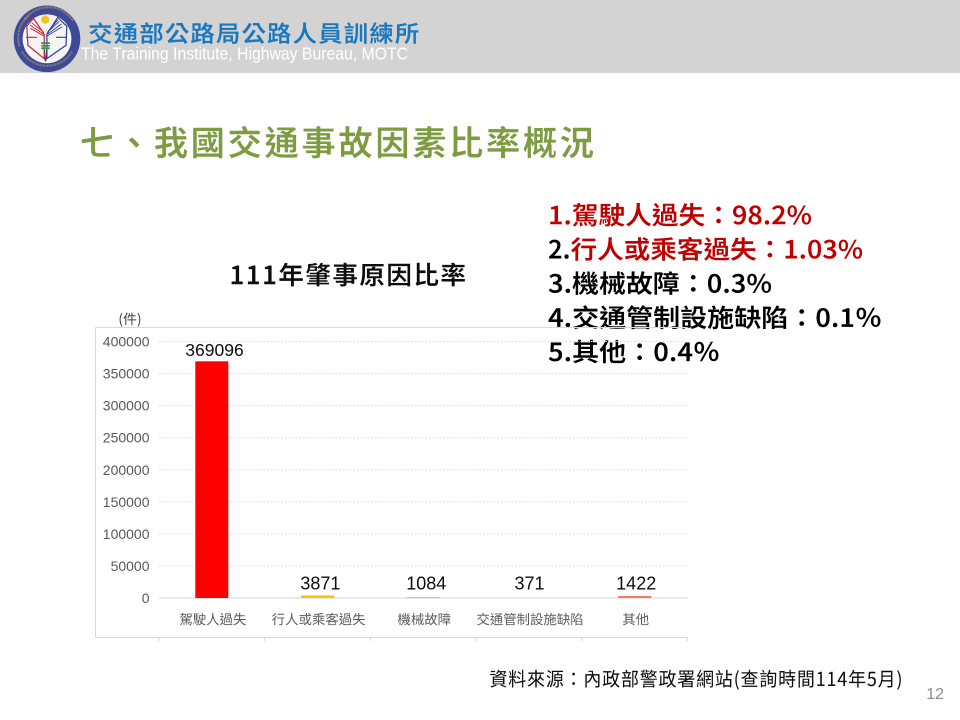 This screenshot has height=720, width=960. What do you see at coordinates (126, 438) in the screenshot?
I see `svg-text: 250000` at bounding box center [126, 438].